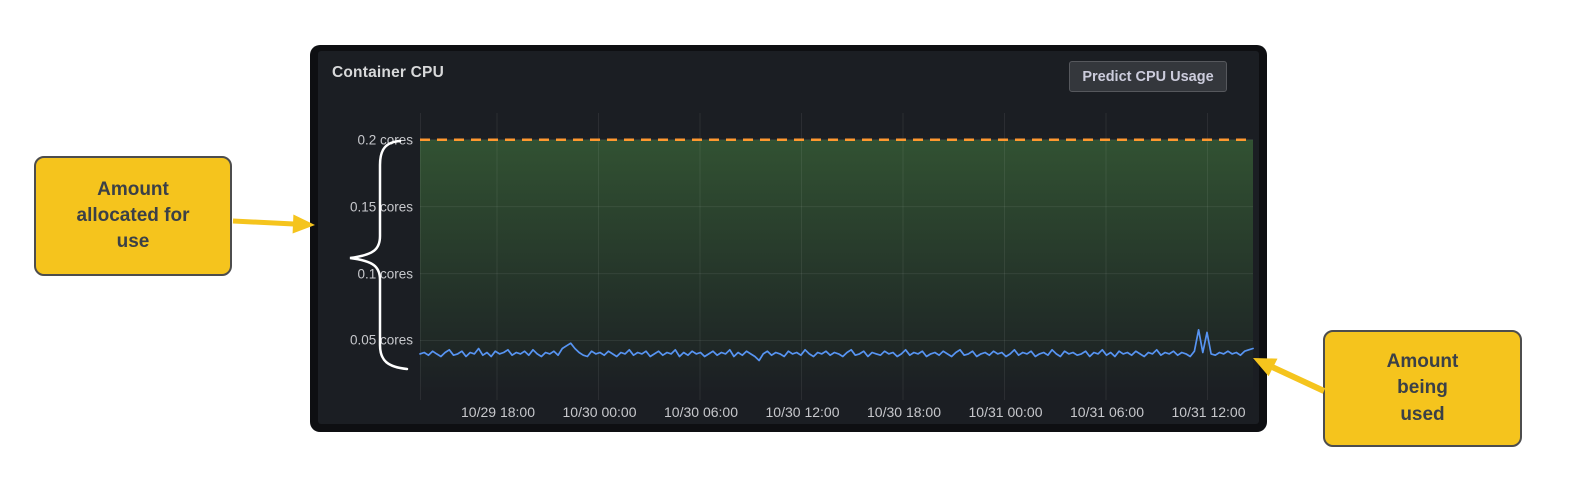 Image resolution: width=1575 pixels, height=500 pixels. I want to click on used-amount-callout: Amount being used, so click(1422, 388).